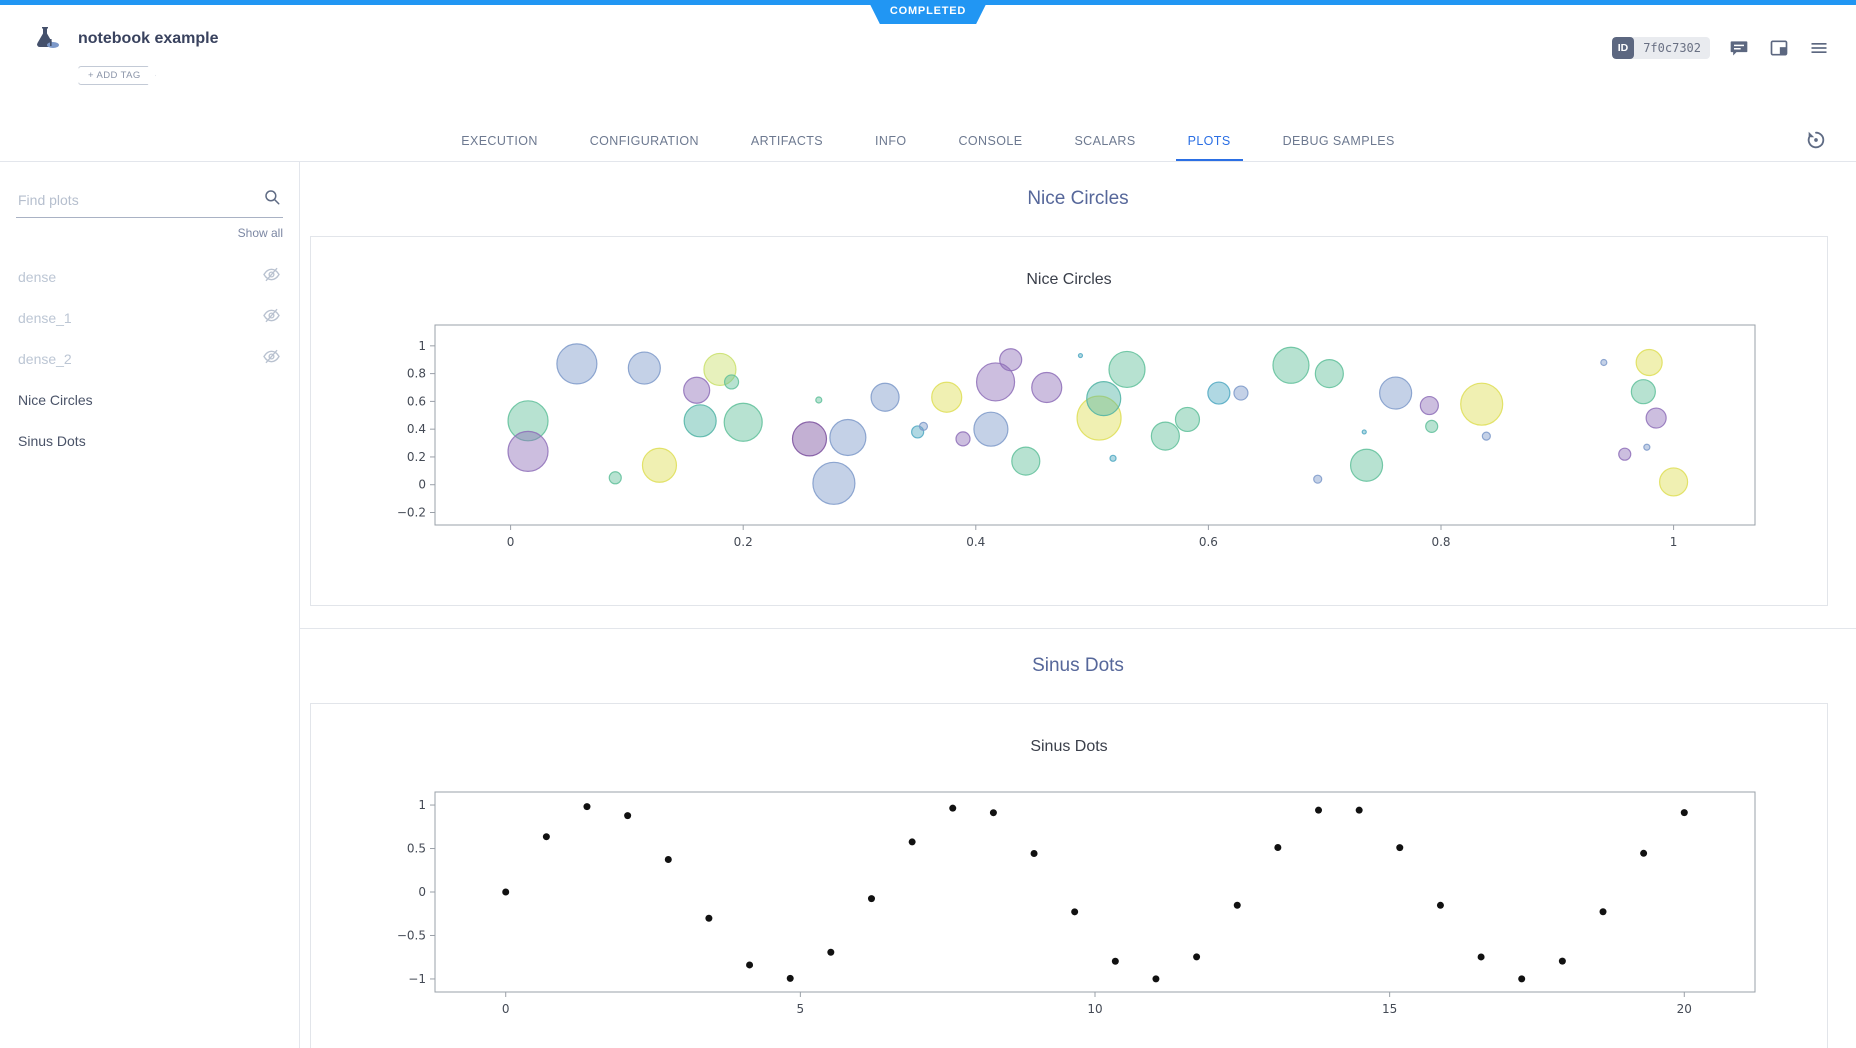 Image resolution: width=1856 pixels, height=1048 pixels. I want to click on y-tick-label: 0.4, so click(416, 429).